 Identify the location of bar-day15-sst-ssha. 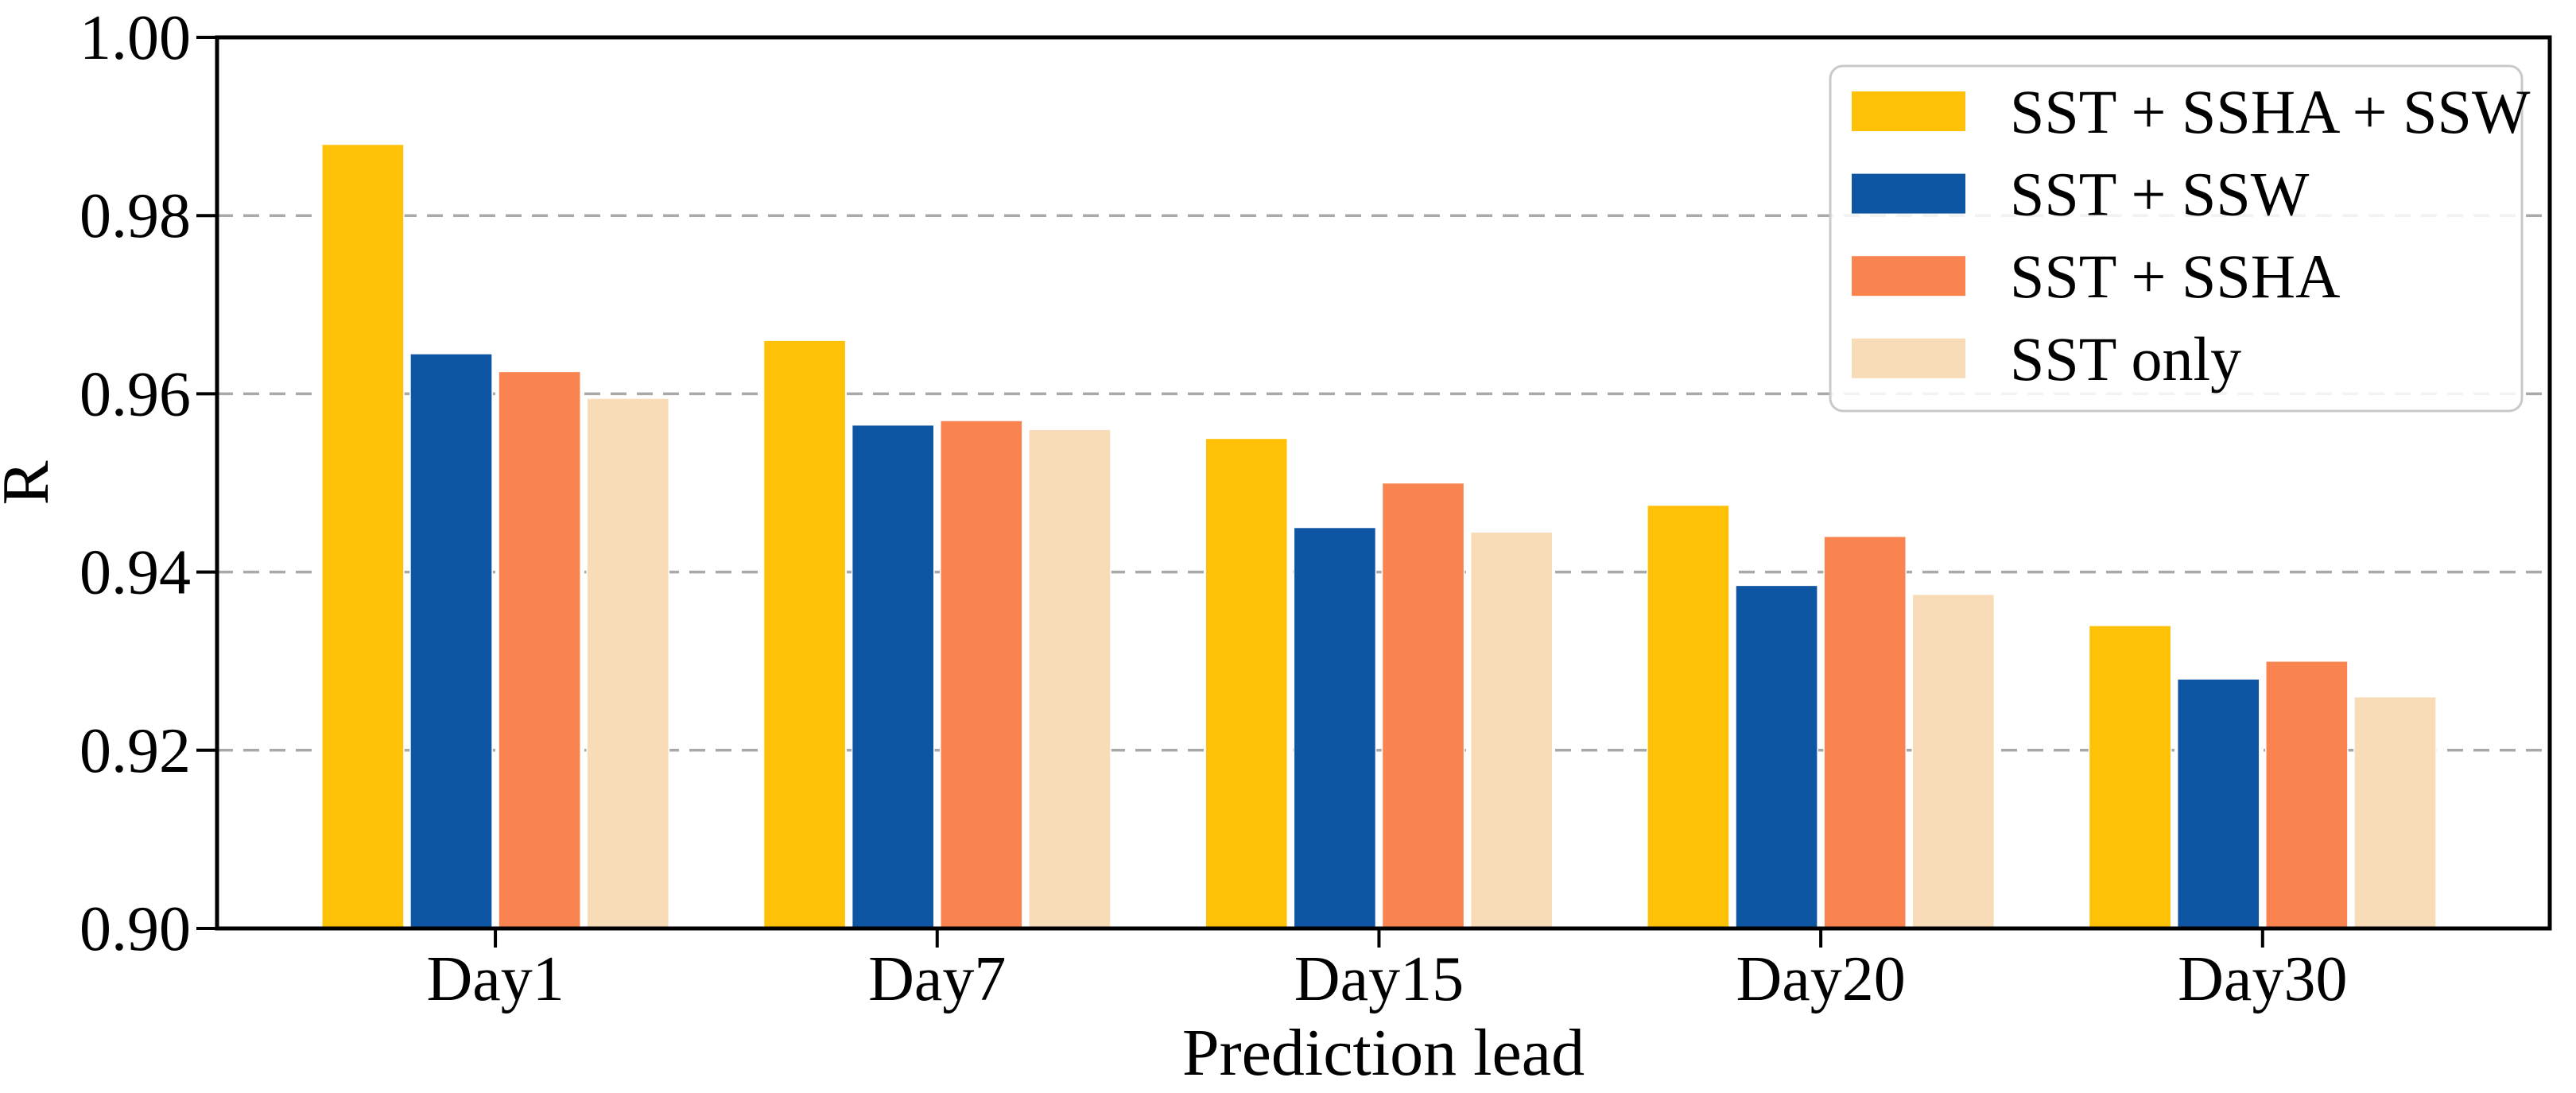
(1423, 705).